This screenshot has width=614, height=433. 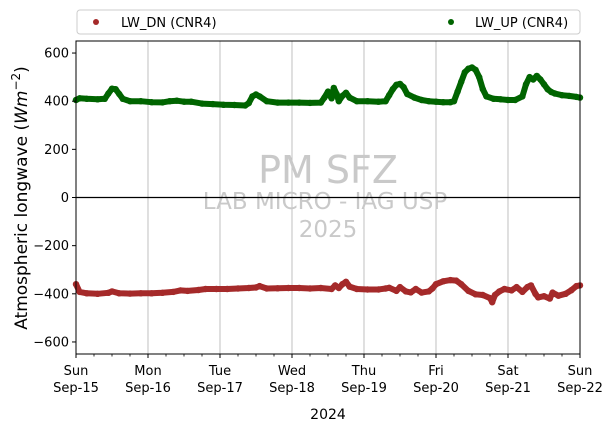 What do you see at coordinates (76, 388) in the screenshot?
I see `x-tick-date-0: Sep-15` at bounding box center [76, 388].